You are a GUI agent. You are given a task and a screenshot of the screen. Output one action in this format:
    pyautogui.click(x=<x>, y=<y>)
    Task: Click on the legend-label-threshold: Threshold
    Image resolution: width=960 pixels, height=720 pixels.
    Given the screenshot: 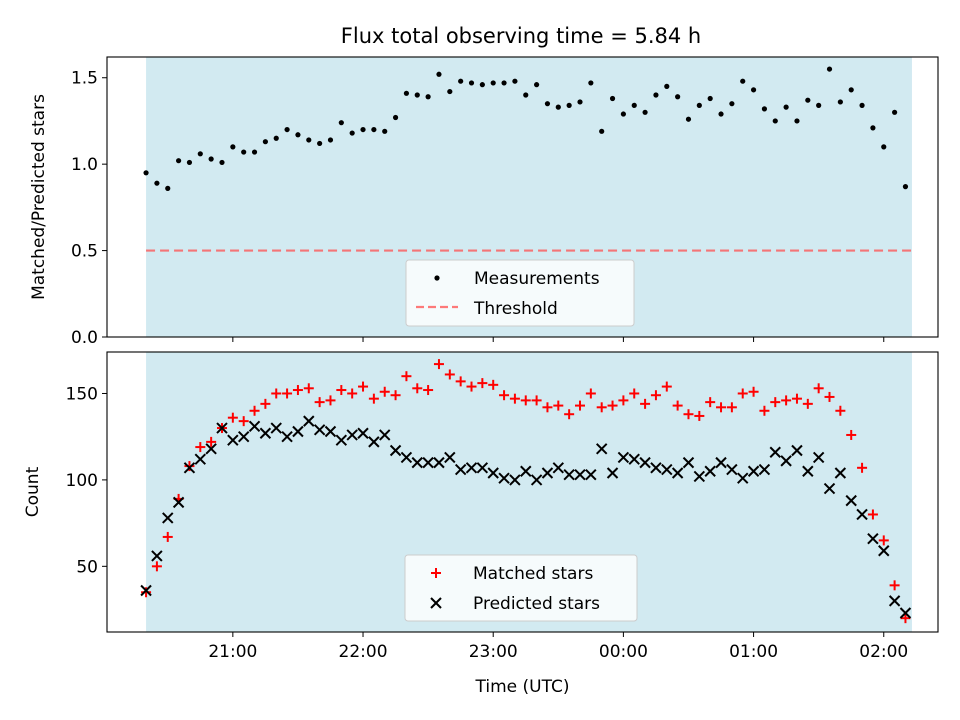 What is the action you would take?
    pyautogui.click(x=515, y=309)
    